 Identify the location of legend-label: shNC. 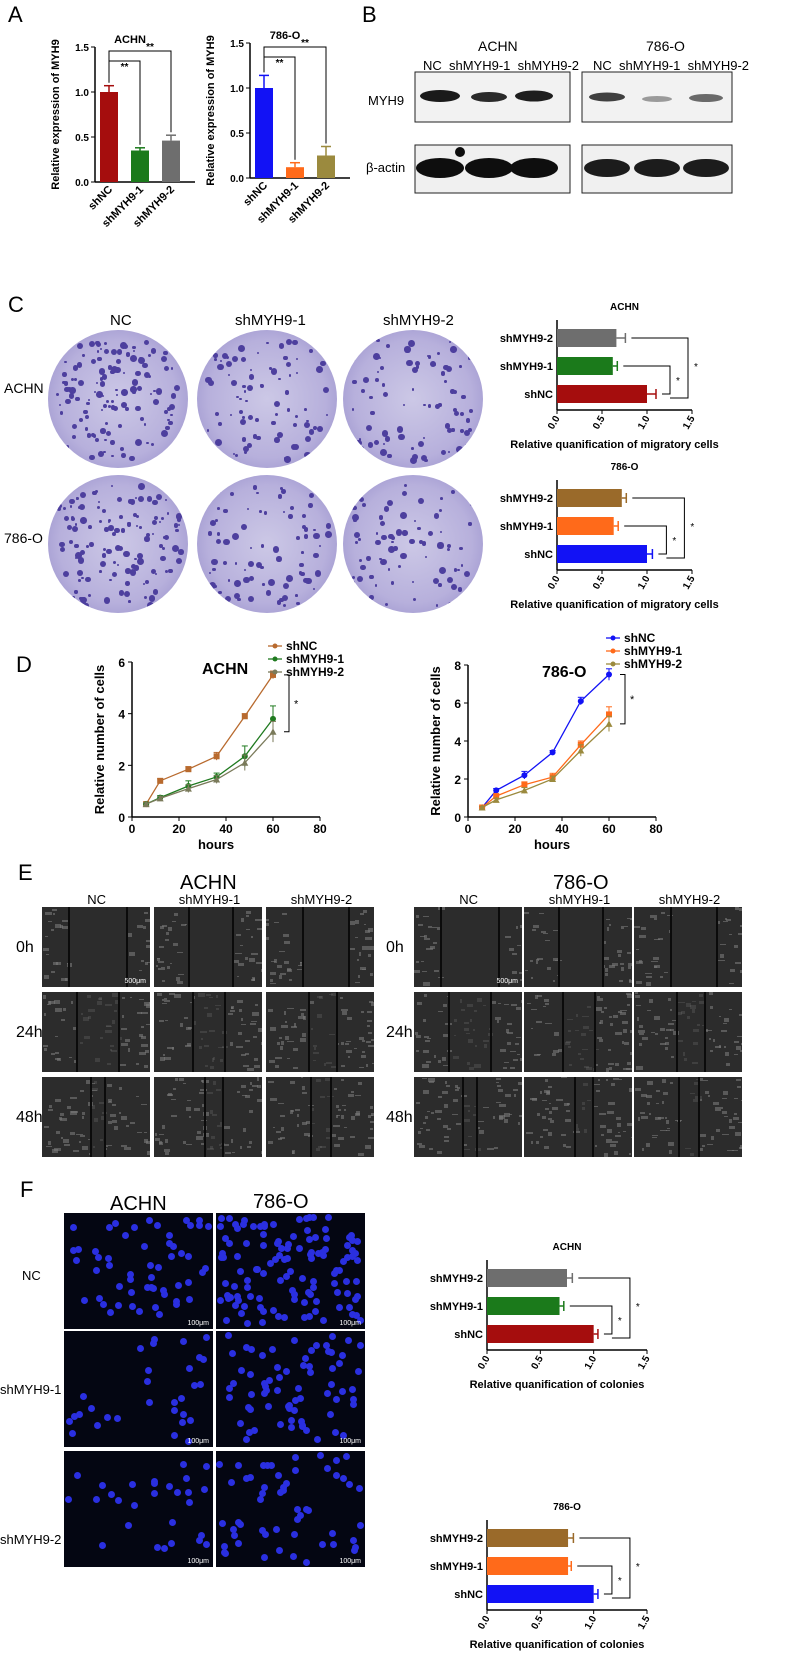
(640, 638).